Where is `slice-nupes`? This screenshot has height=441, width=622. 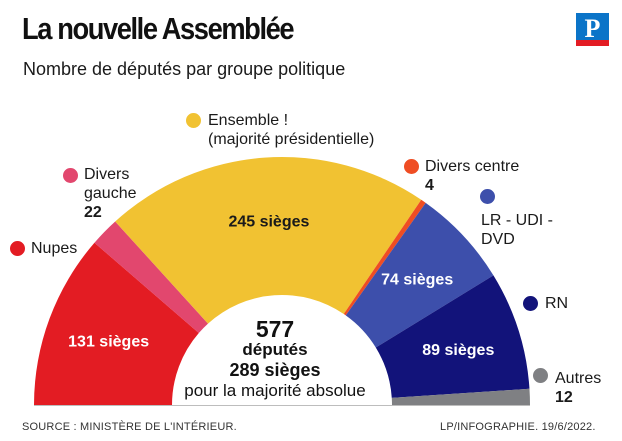
slice-nupes is located at coordinates (116, 323).